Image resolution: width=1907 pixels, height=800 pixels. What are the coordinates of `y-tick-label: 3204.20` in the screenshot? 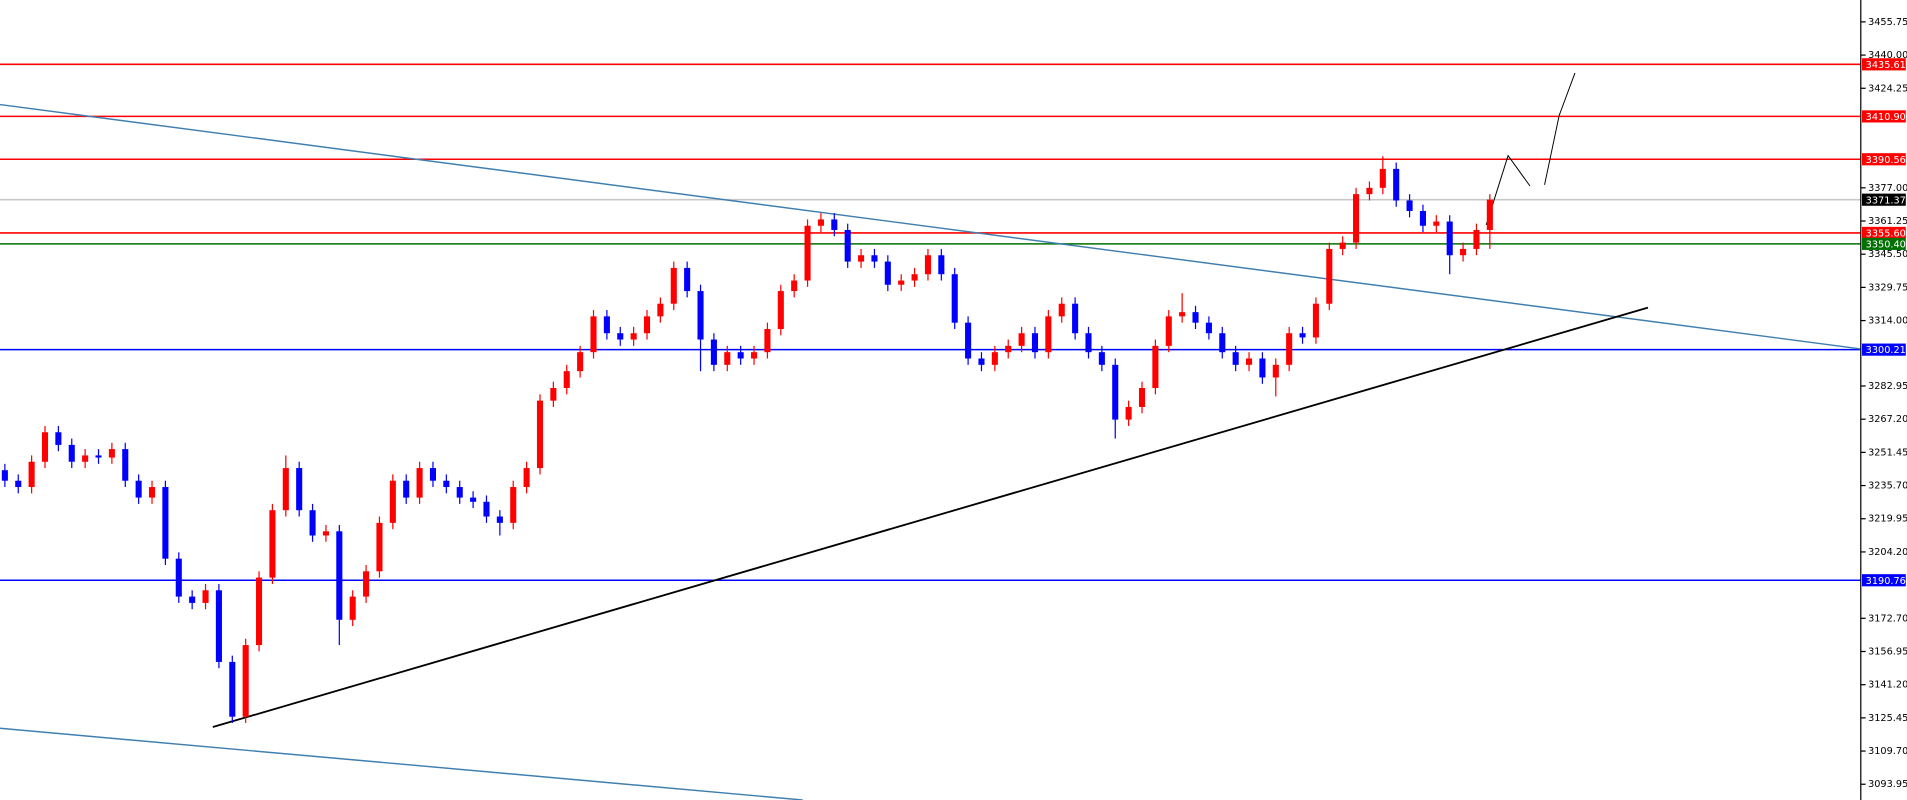 It's located at (1887, 552).